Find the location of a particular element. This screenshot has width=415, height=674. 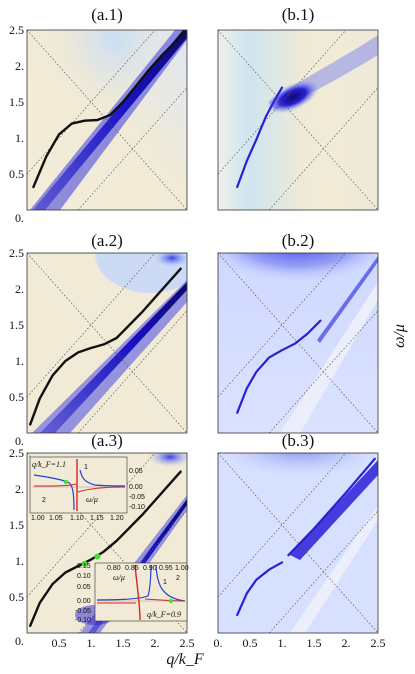

inset-lower-ytick-0: 0.15 is located at coordinates (84, 566).